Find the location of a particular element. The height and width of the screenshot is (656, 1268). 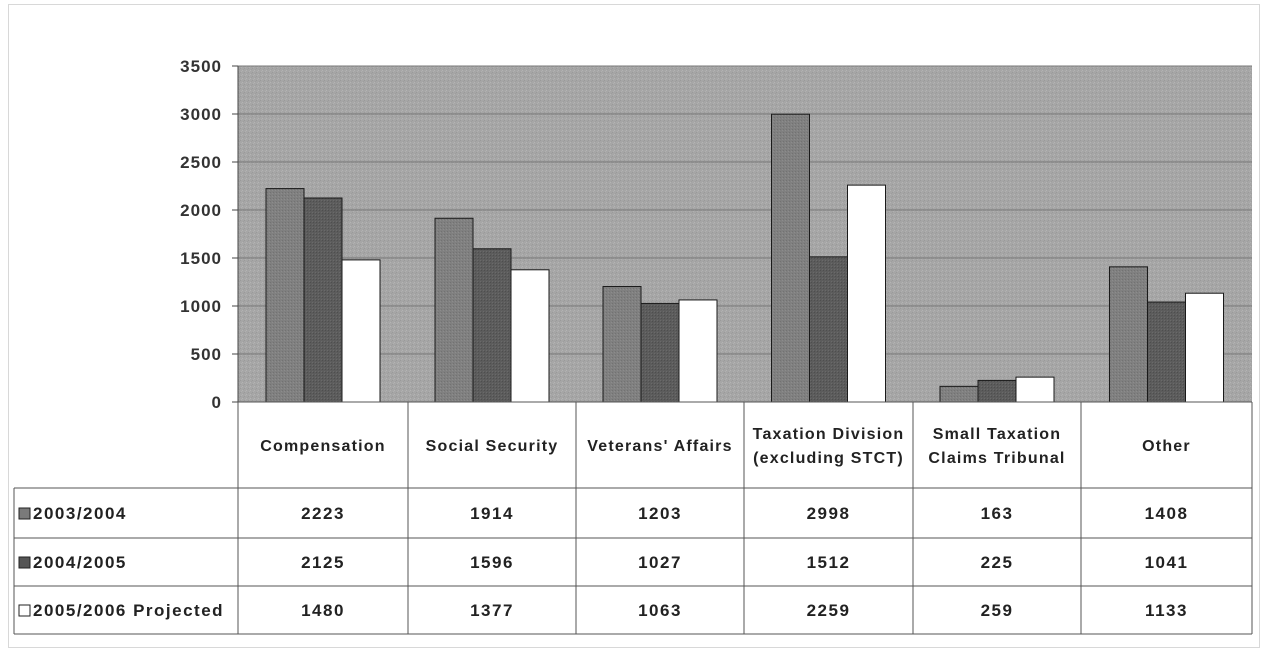

y-tick-label: 500 is located at coordinates (206, 354).